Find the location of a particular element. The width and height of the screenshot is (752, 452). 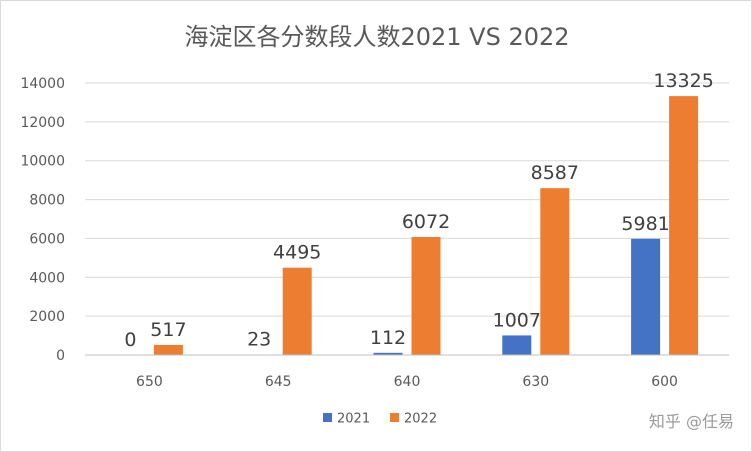

y-tick-label: 2000 is located at coordinates (47, 317).